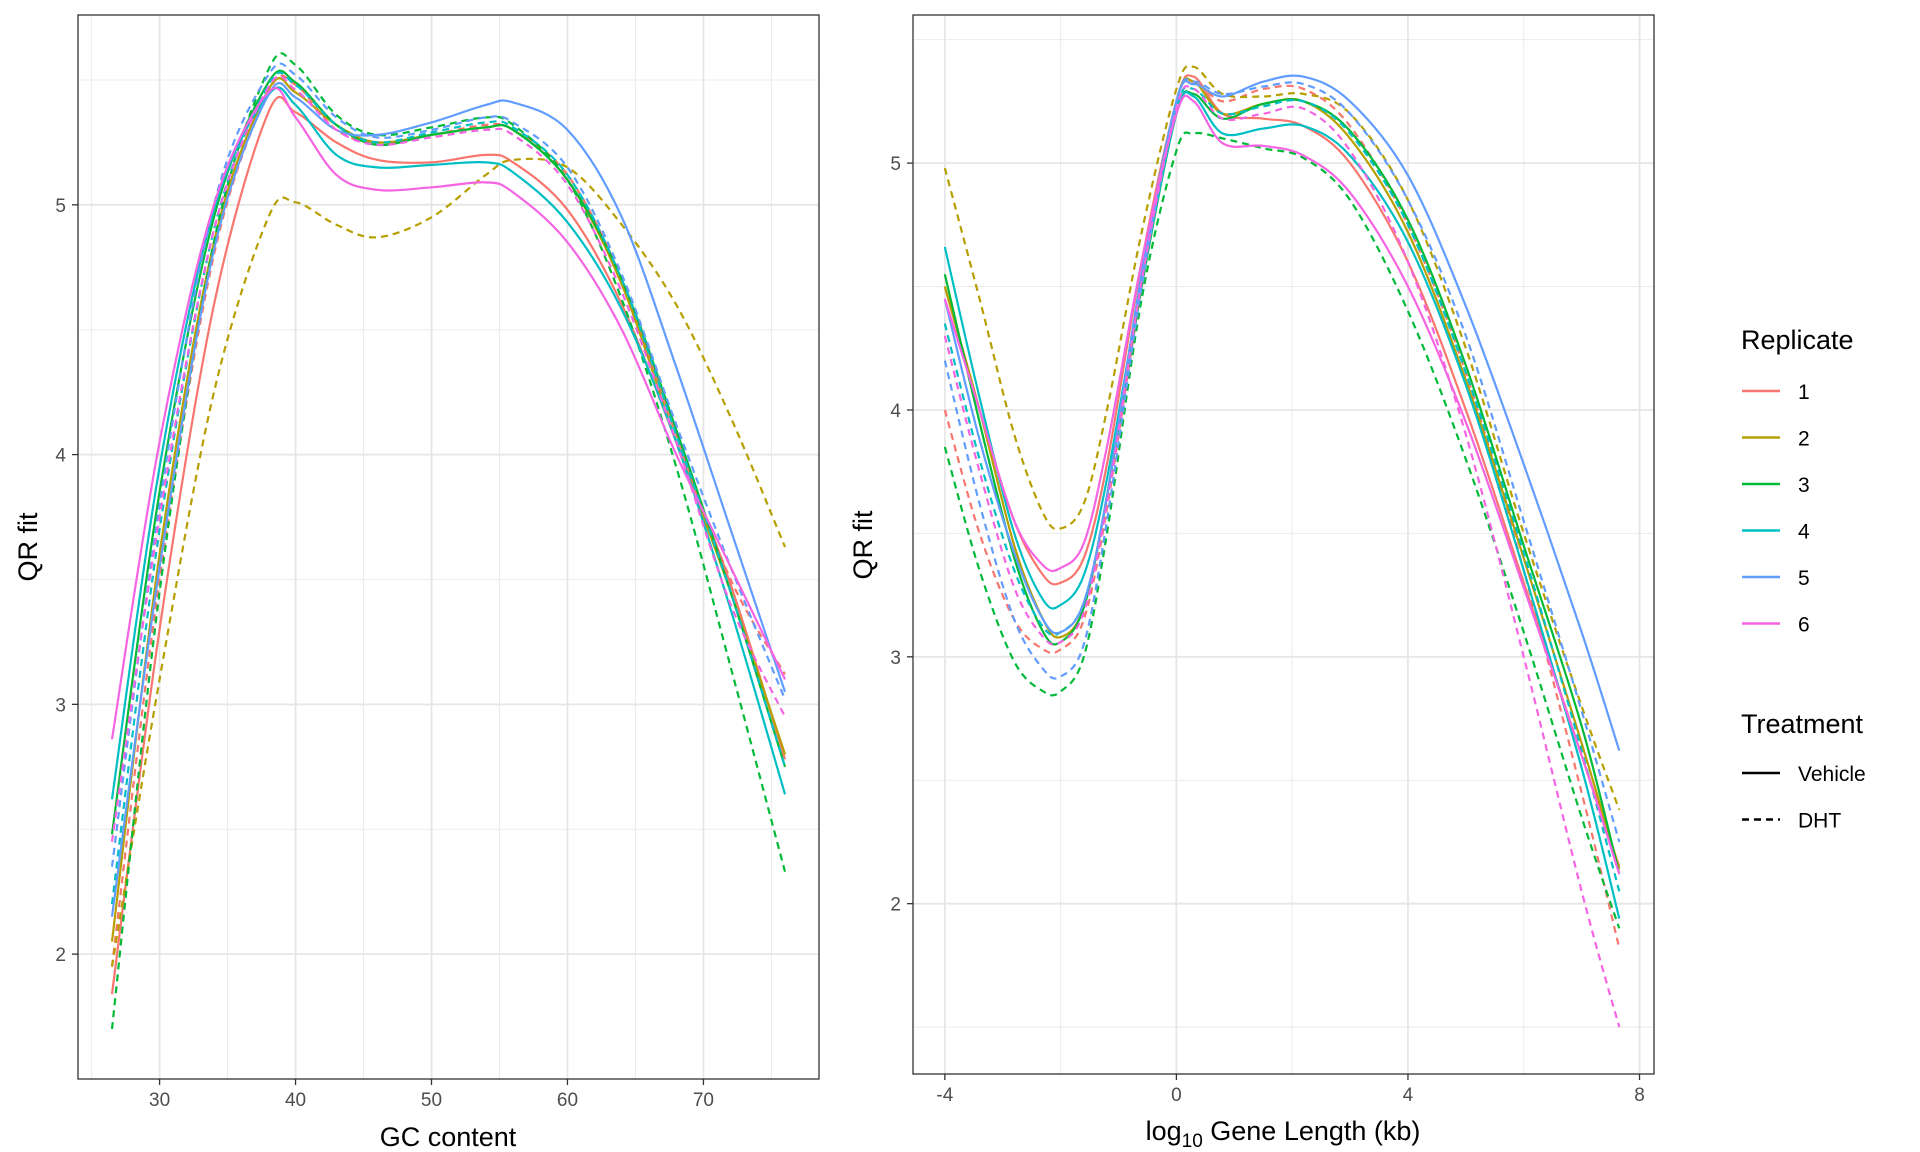  What do you see at coordinates (901, 535) in the screenshot?
I see `length-y-axis-ticks: 2 3 4 5` at bounding box center [901, 535].